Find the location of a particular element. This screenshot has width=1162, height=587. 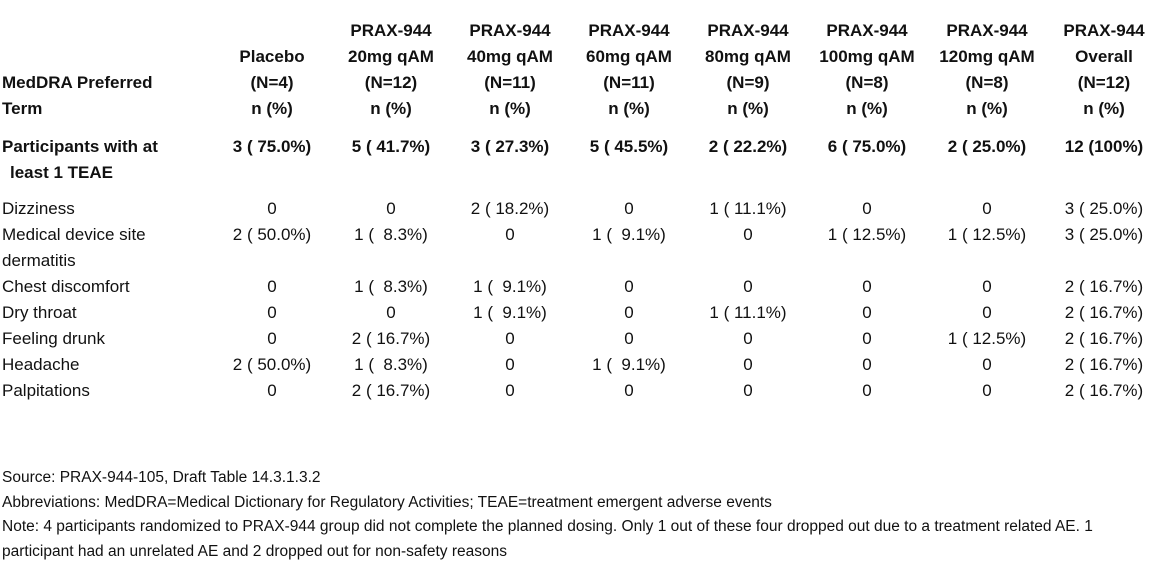

column-header-line: (N=4) is located at coordinates (272, 82).